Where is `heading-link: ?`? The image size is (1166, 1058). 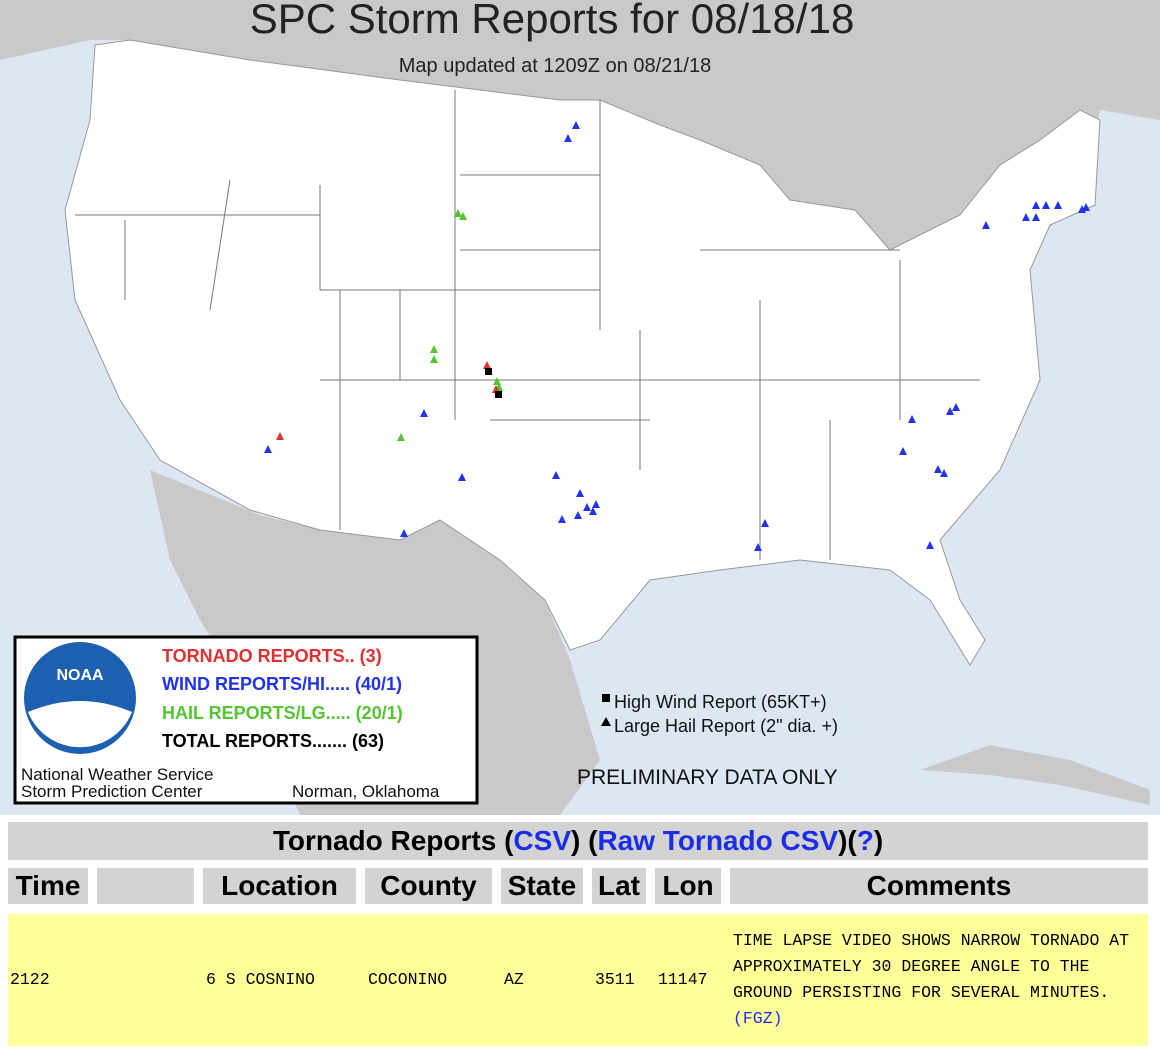 heading-link: ? is located at coordinates (865, 840).